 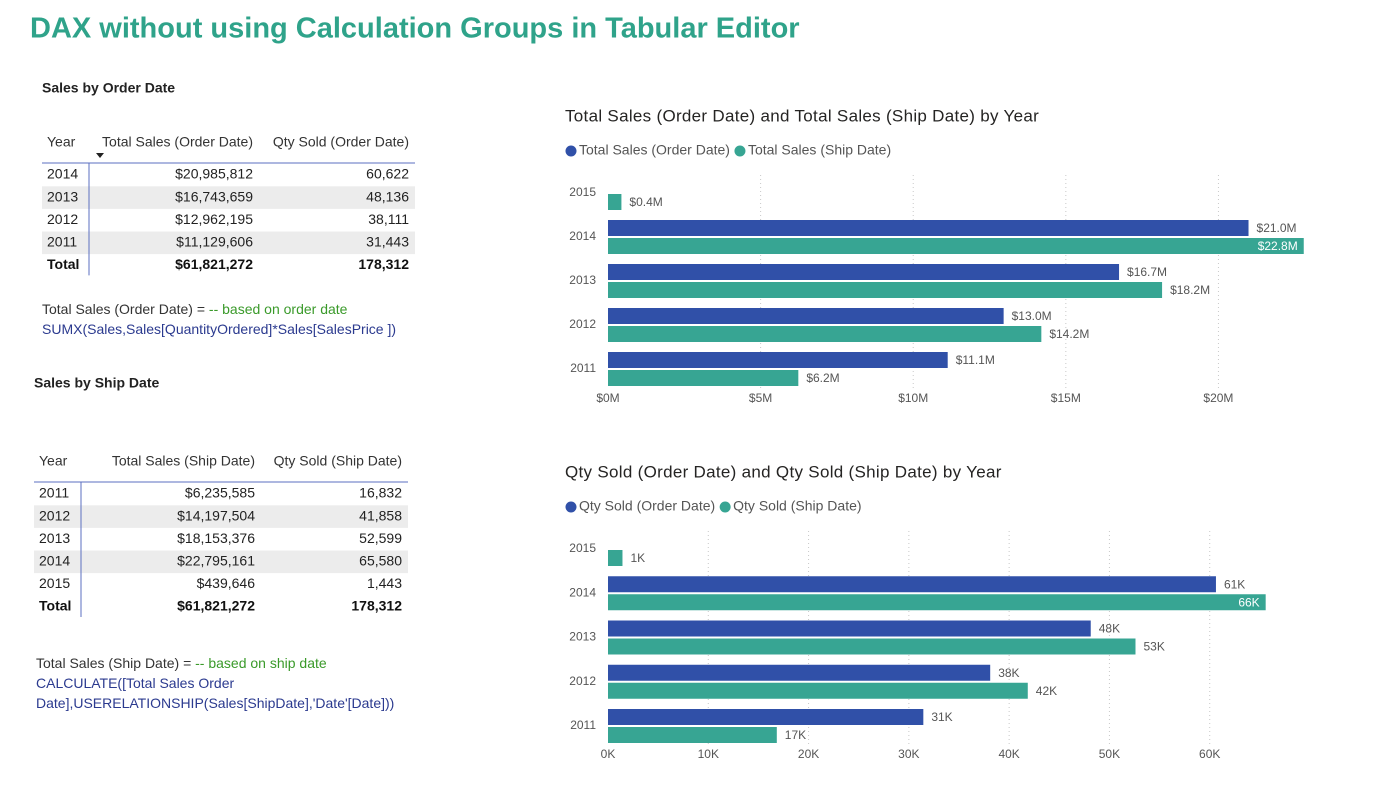 What do you see at coordinates (819, 150) in the screenshot?
I see `legend-label: Total Sales (Ship Date)` at bounding box center [819, 150].